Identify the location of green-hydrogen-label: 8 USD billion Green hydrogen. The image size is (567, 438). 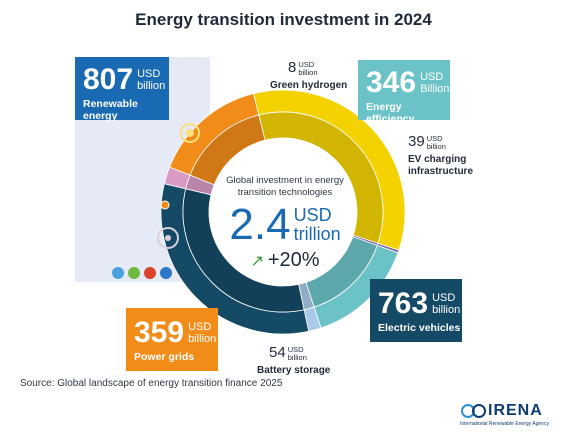
(308, 76).